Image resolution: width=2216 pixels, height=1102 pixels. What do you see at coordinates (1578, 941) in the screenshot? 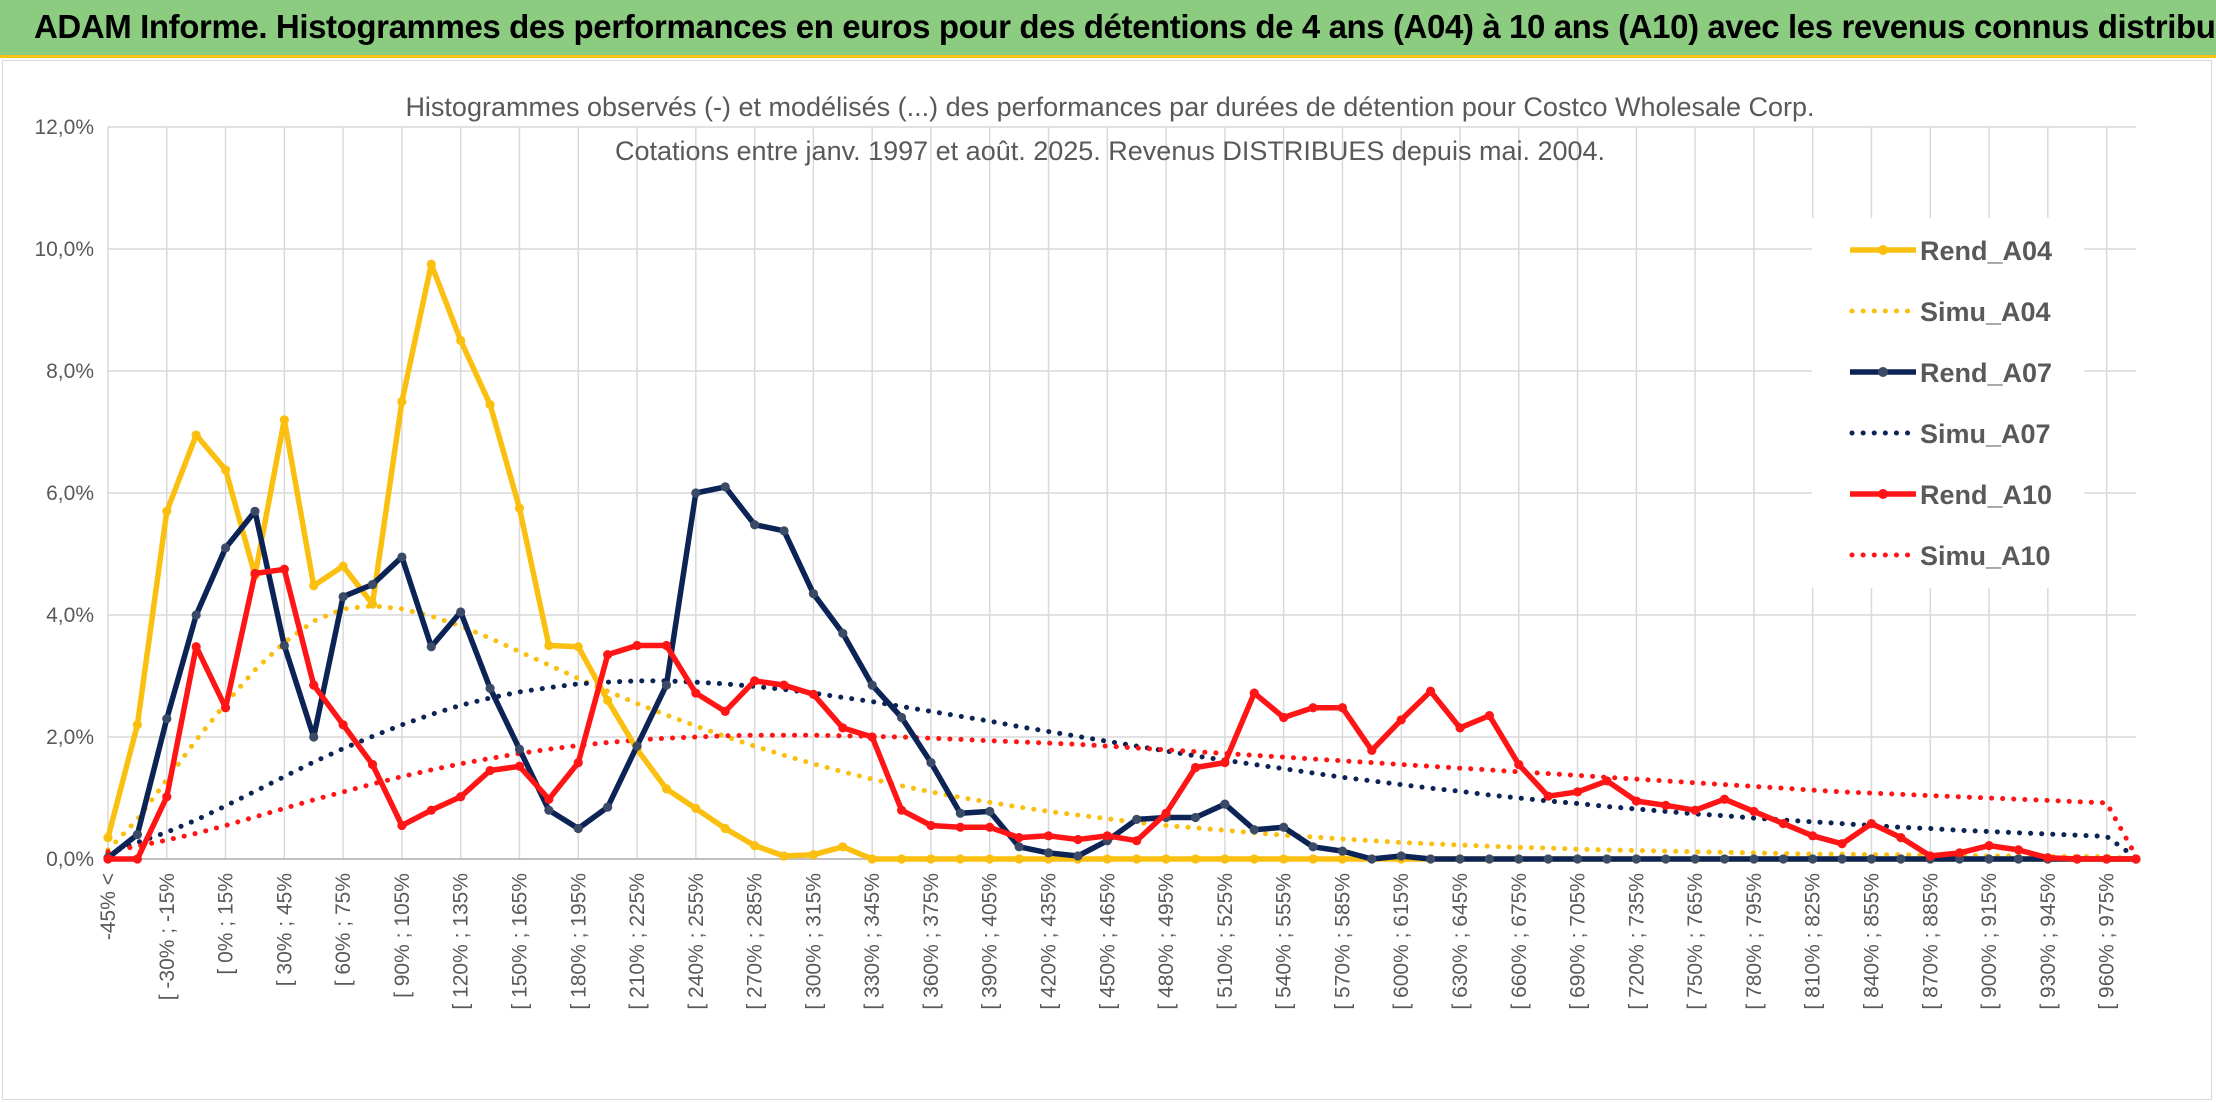
I see `x-tick-label: [ 690% ; 705%` at bounding box center [1578, 941].